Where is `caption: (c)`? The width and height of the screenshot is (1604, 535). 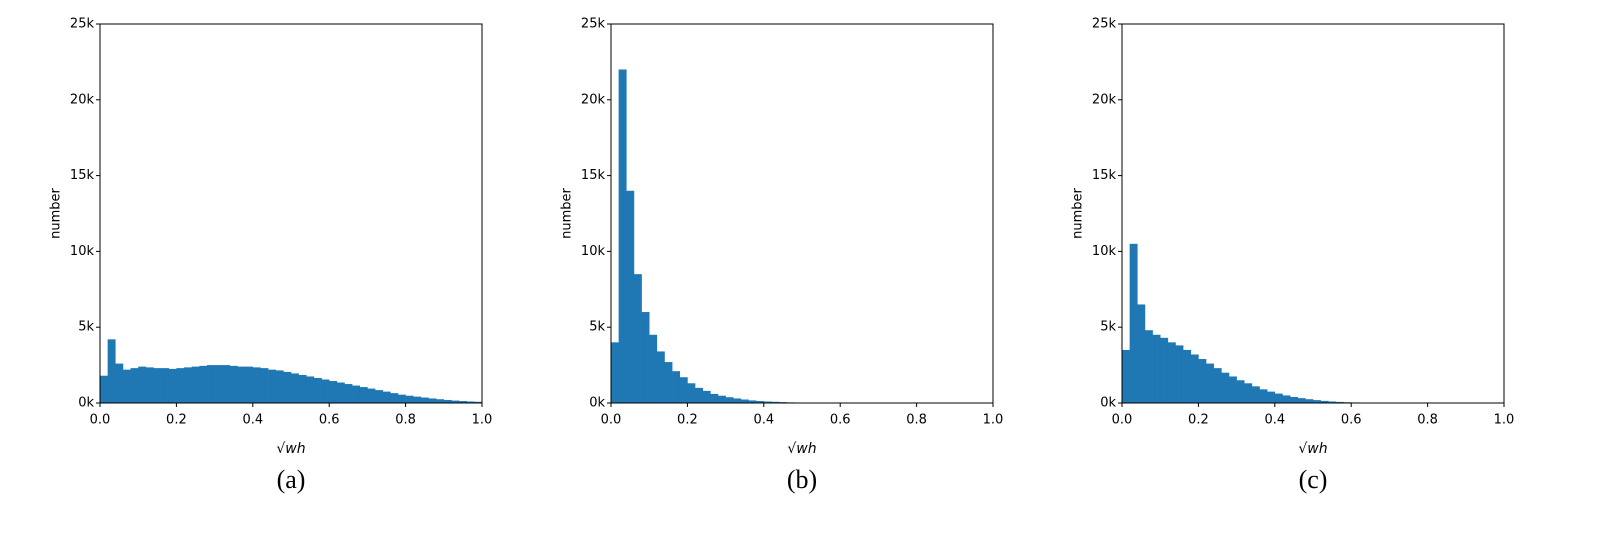 caption: (c) is located at coordinates (1313, 479).